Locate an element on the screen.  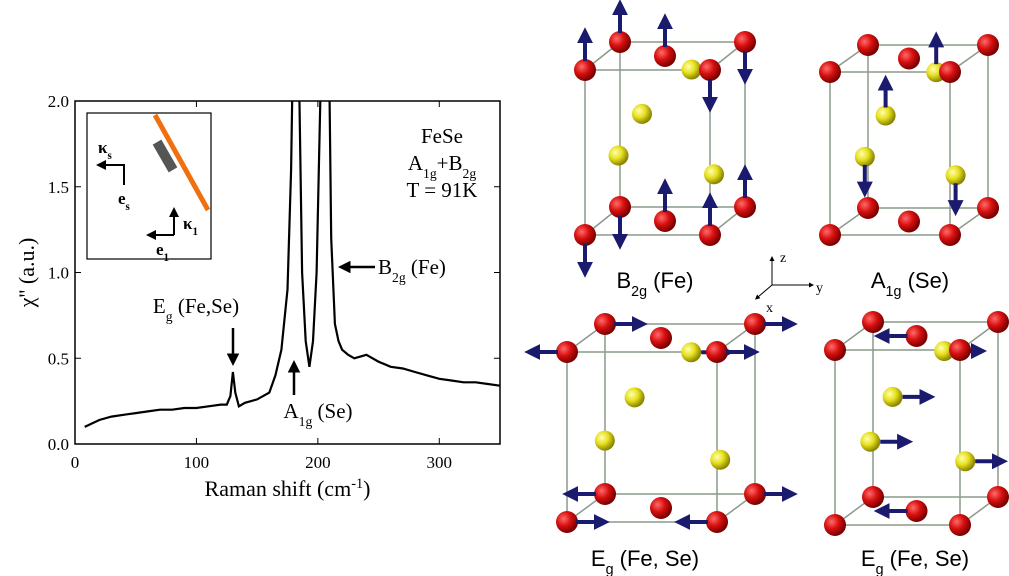
annotation-part: g is located at coordinates (169, 316).